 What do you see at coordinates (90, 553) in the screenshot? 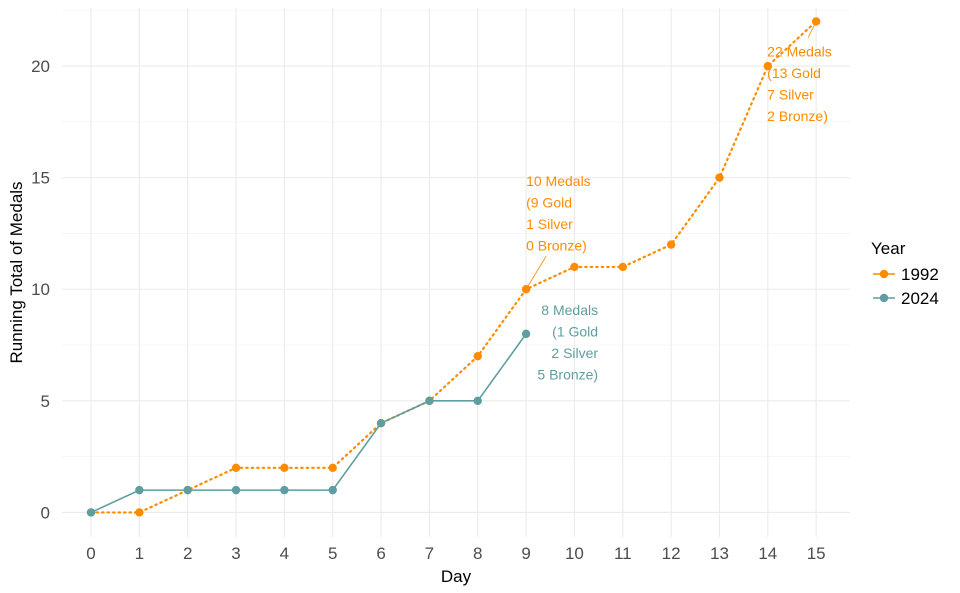
I see `x-tick-label: 0` at bounding box center [90, 553].